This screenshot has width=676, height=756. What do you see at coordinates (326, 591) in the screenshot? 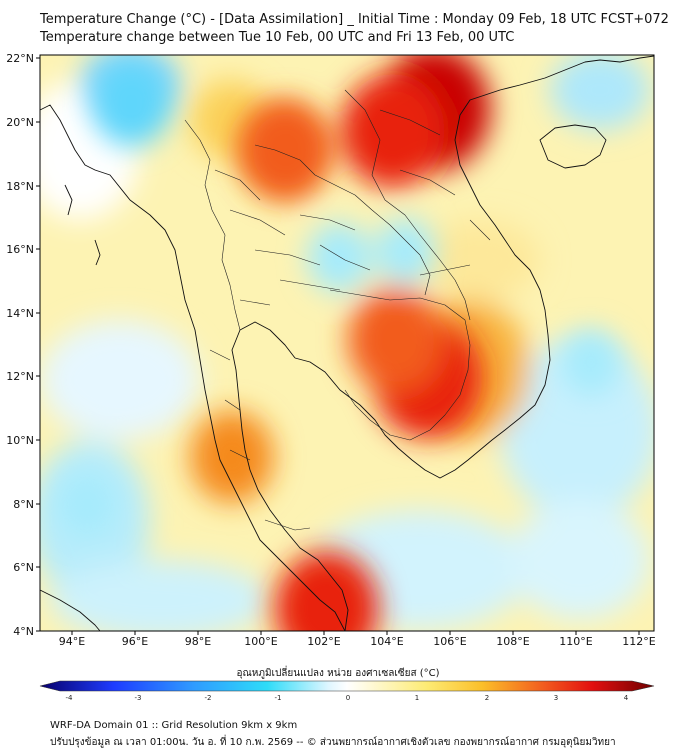
I see `region-gulf-of-thailand-south` at bounding box center [326, 591].